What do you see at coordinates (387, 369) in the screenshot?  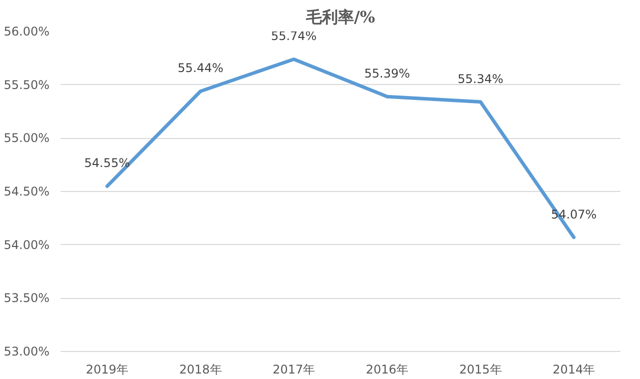 I see `x-tick-label: 2016年` at bounding box center [387, 369].